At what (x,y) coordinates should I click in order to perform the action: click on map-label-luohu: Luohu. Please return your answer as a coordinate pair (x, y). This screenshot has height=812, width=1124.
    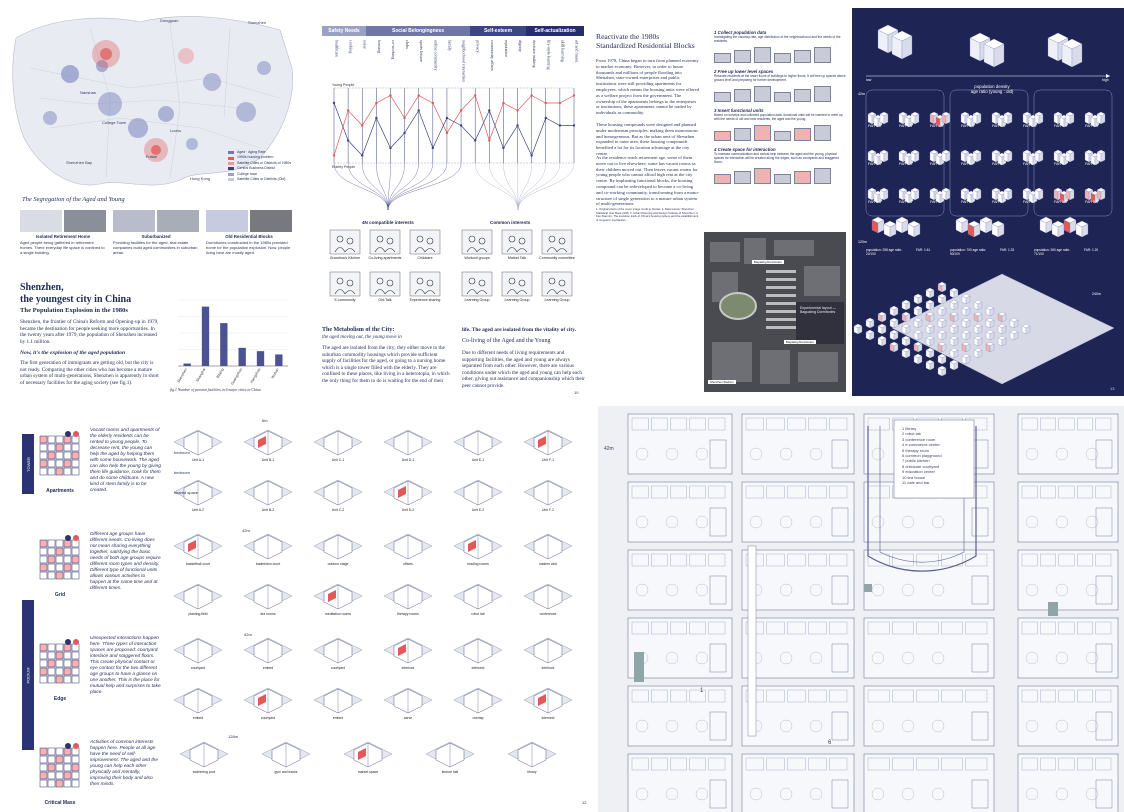
    Looking at the image, I should click on (175, 130).